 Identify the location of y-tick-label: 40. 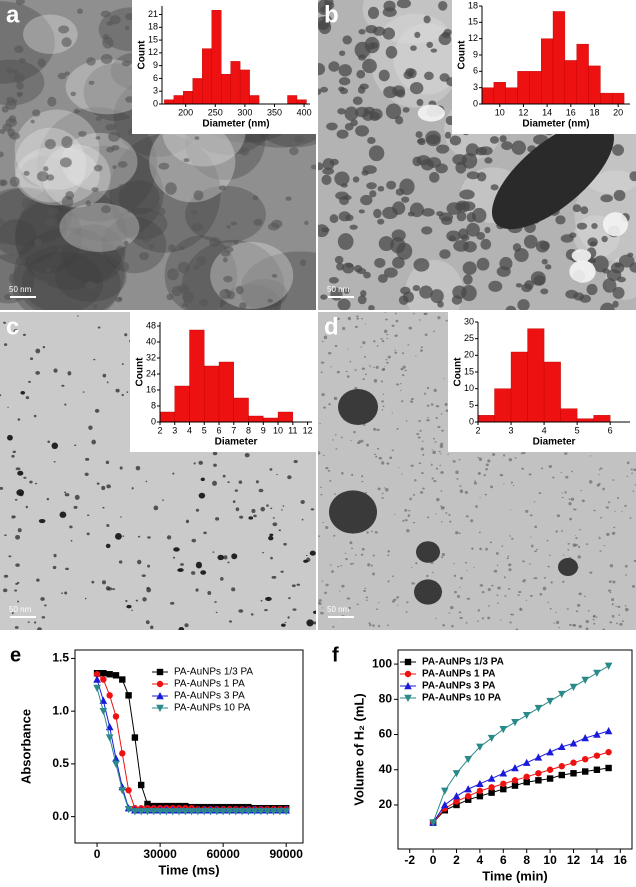
(386, 769).